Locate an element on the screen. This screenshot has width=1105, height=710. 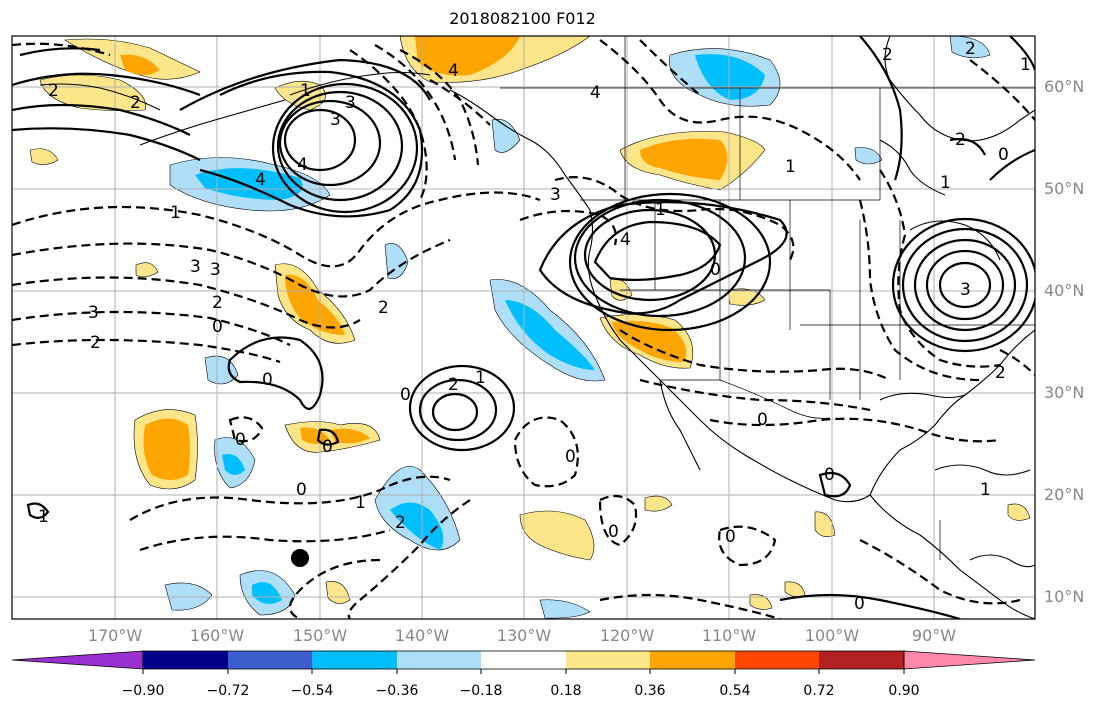
colorbar-tick-label: 0.72 is located at coordinates (819, 691).